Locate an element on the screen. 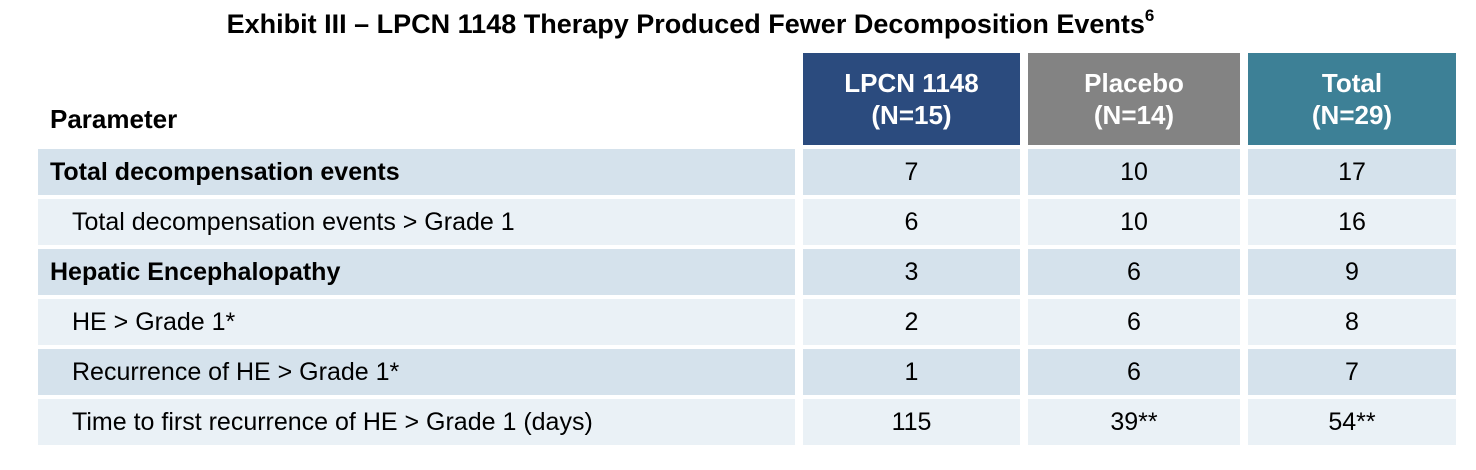 This screenshot has height=470, width=1476. column-header-total: Total (N=29) is located at coordinates (1352, 99).